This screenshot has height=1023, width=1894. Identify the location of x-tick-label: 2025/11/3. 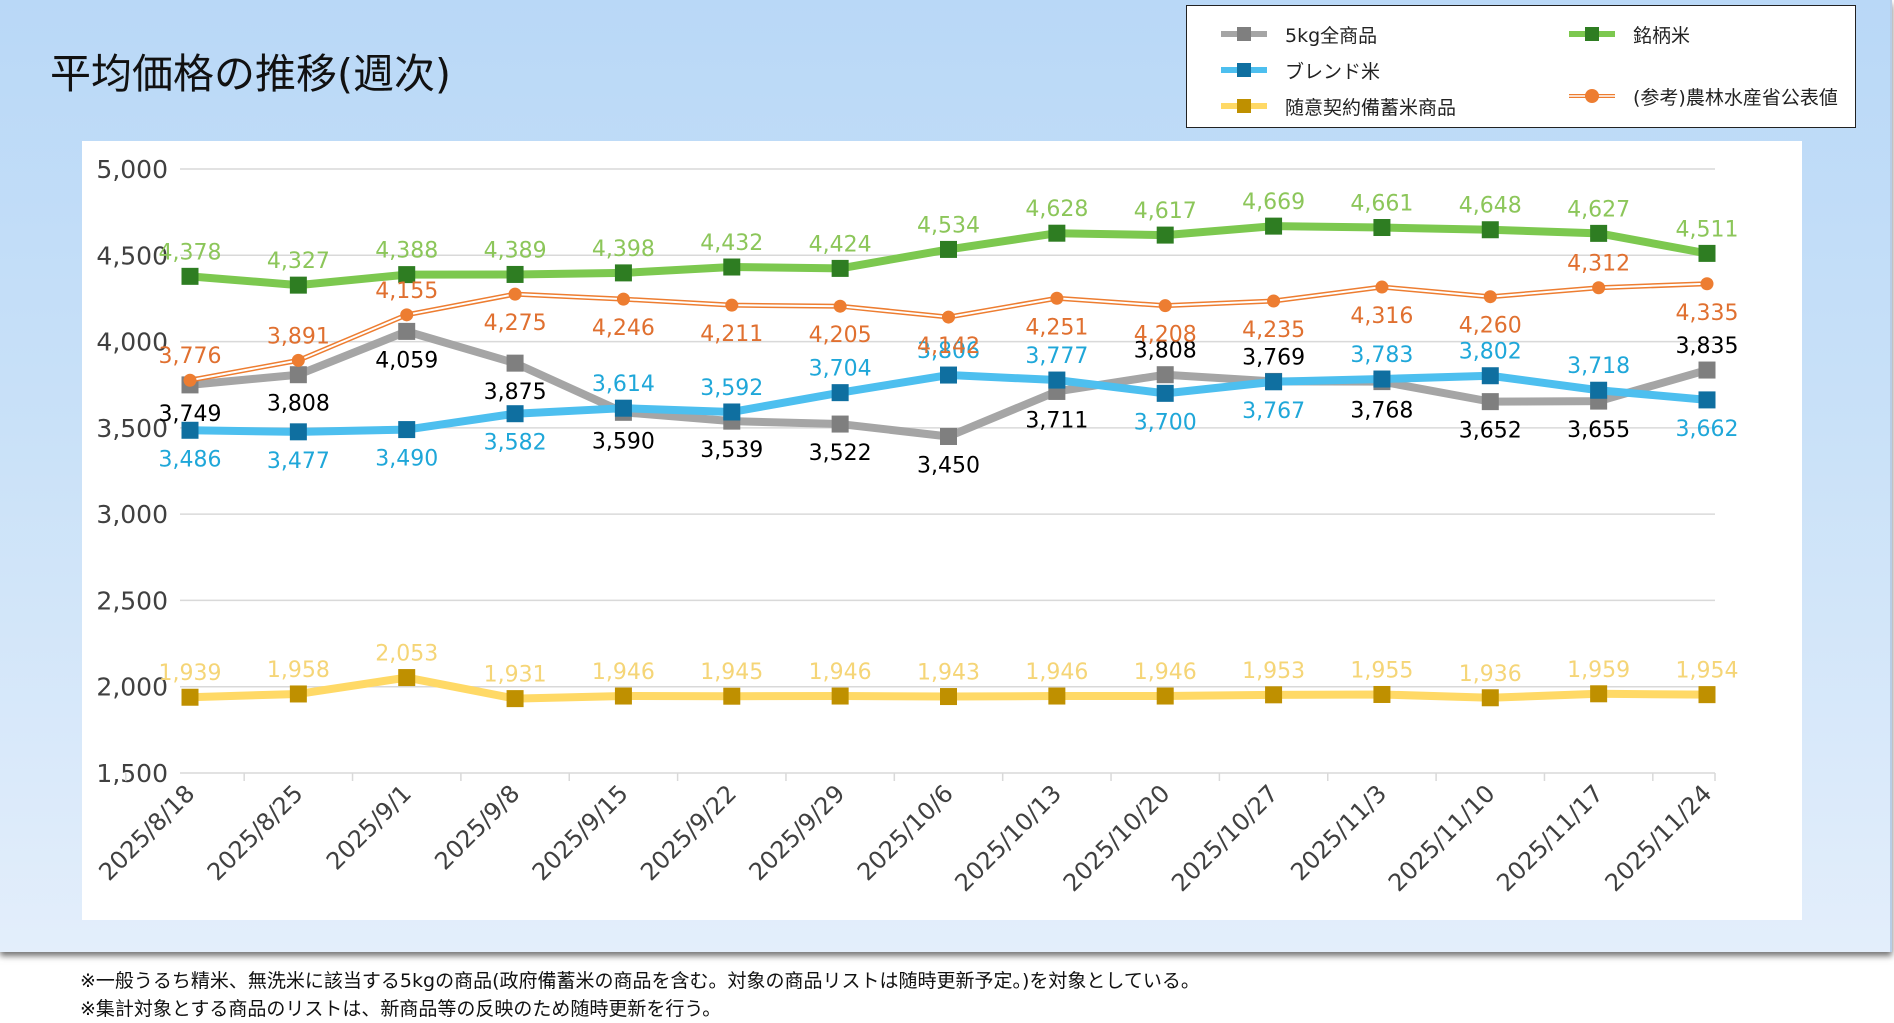
(1338, 832).